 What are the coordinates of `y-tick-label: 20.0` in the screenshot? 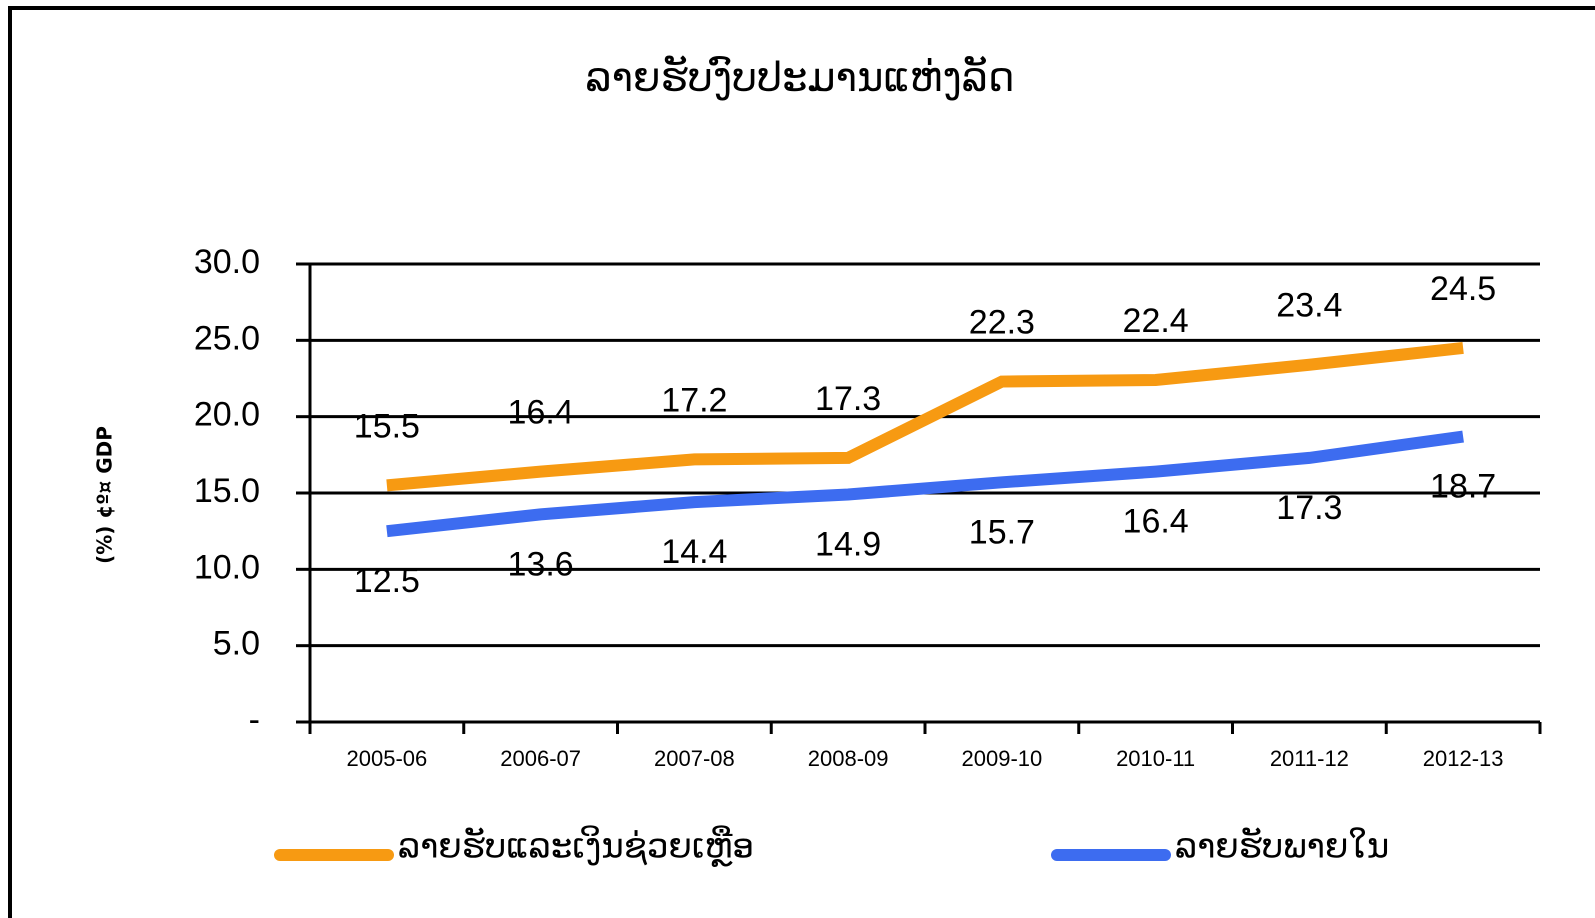 It's located at (227, 415).